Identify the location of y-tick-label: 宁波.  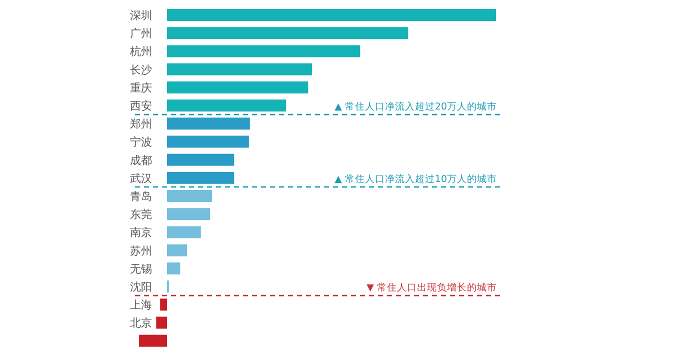
(141, 142).